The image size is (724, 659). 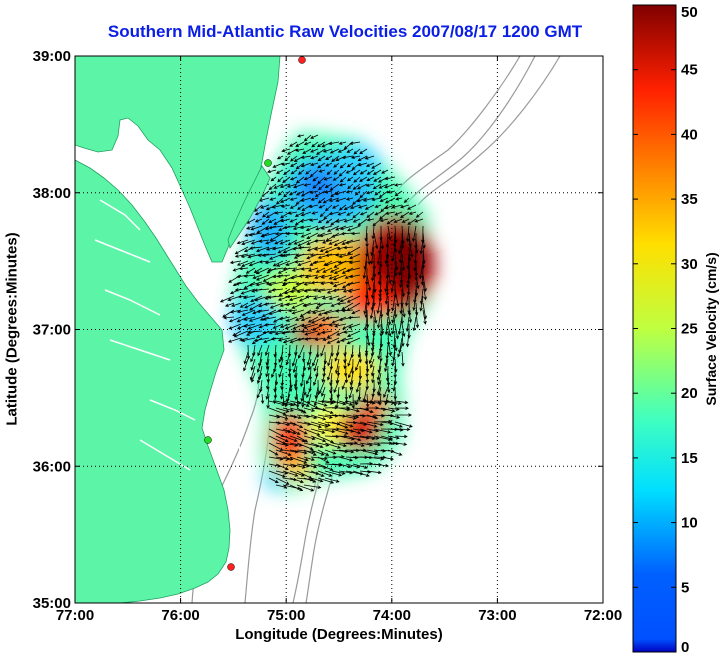 What do you see at coordinates (231, 567) in the screenshot?
I see `radar-station-red-south` at bounding box center [231, 567].